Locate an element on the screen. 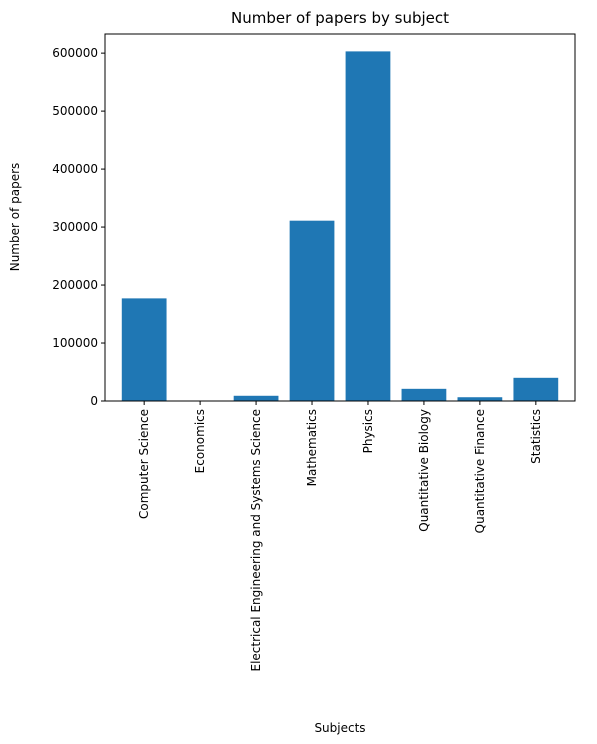 The image size is (597, 744). x-tick-label-quantitative-finance: Quantitative Finance is located at coordinates (480, 471).